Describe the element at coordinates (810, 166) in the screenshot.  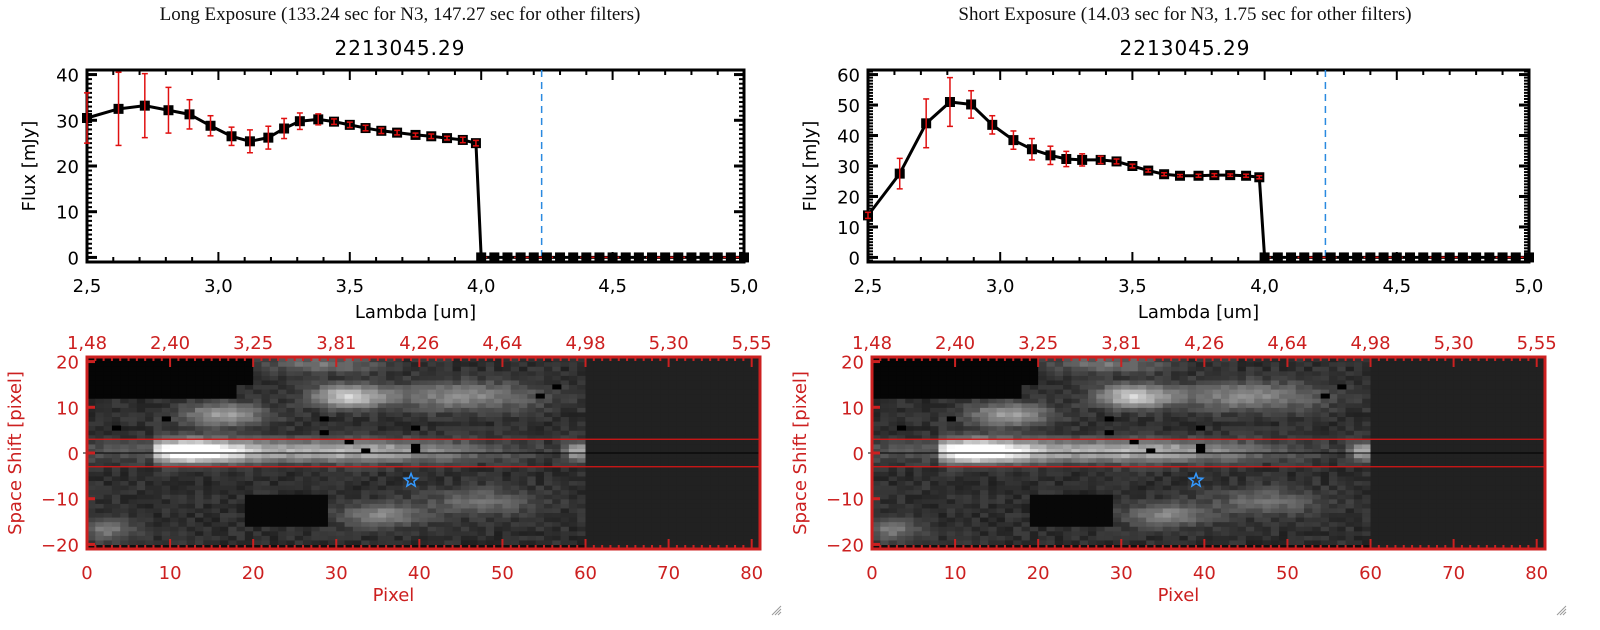
I see `y-axis-label: Flux [mJy]` at that location.